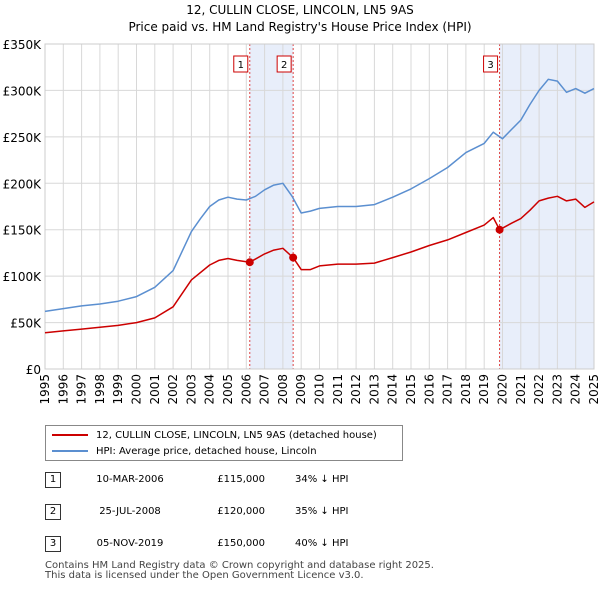  I want to click on y-tick-label: £200K, so click(23, 184).